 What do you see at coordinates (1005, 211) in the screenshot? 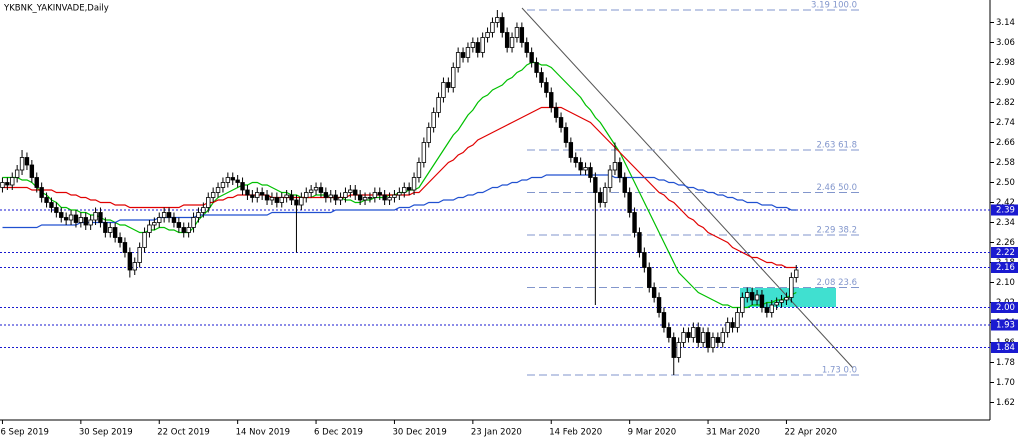
I see `level-label: 2.39` at bounding box center [1005, 211].